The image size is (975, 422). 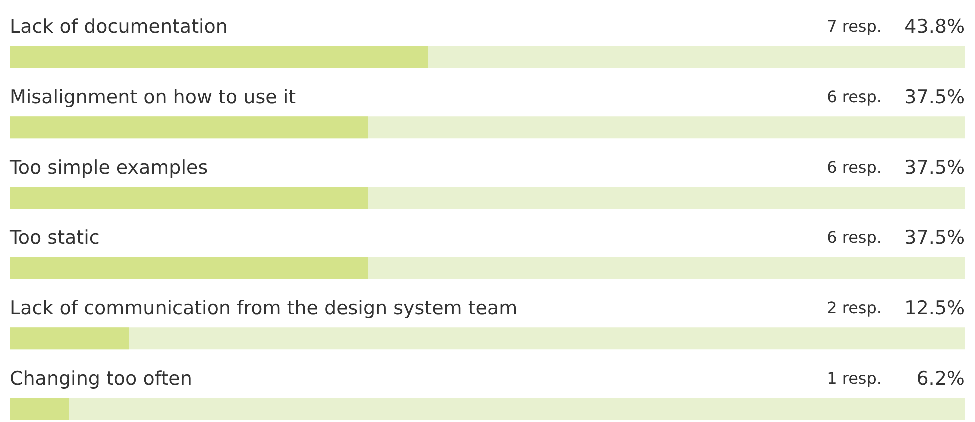 I want to click on y-tick-label: Misalignment on how to use it, so click(x=153, y=97).